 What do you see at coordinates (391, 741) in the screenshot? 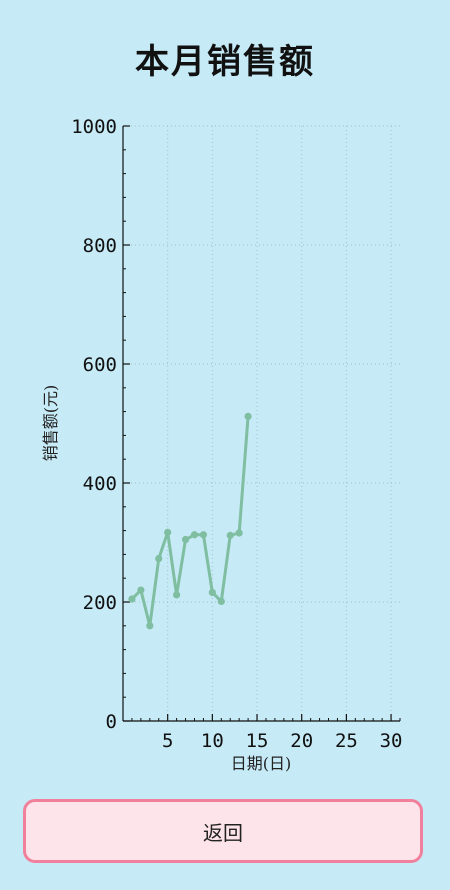
I see `x-tick-label: 30` at bounding box center [391, 741].